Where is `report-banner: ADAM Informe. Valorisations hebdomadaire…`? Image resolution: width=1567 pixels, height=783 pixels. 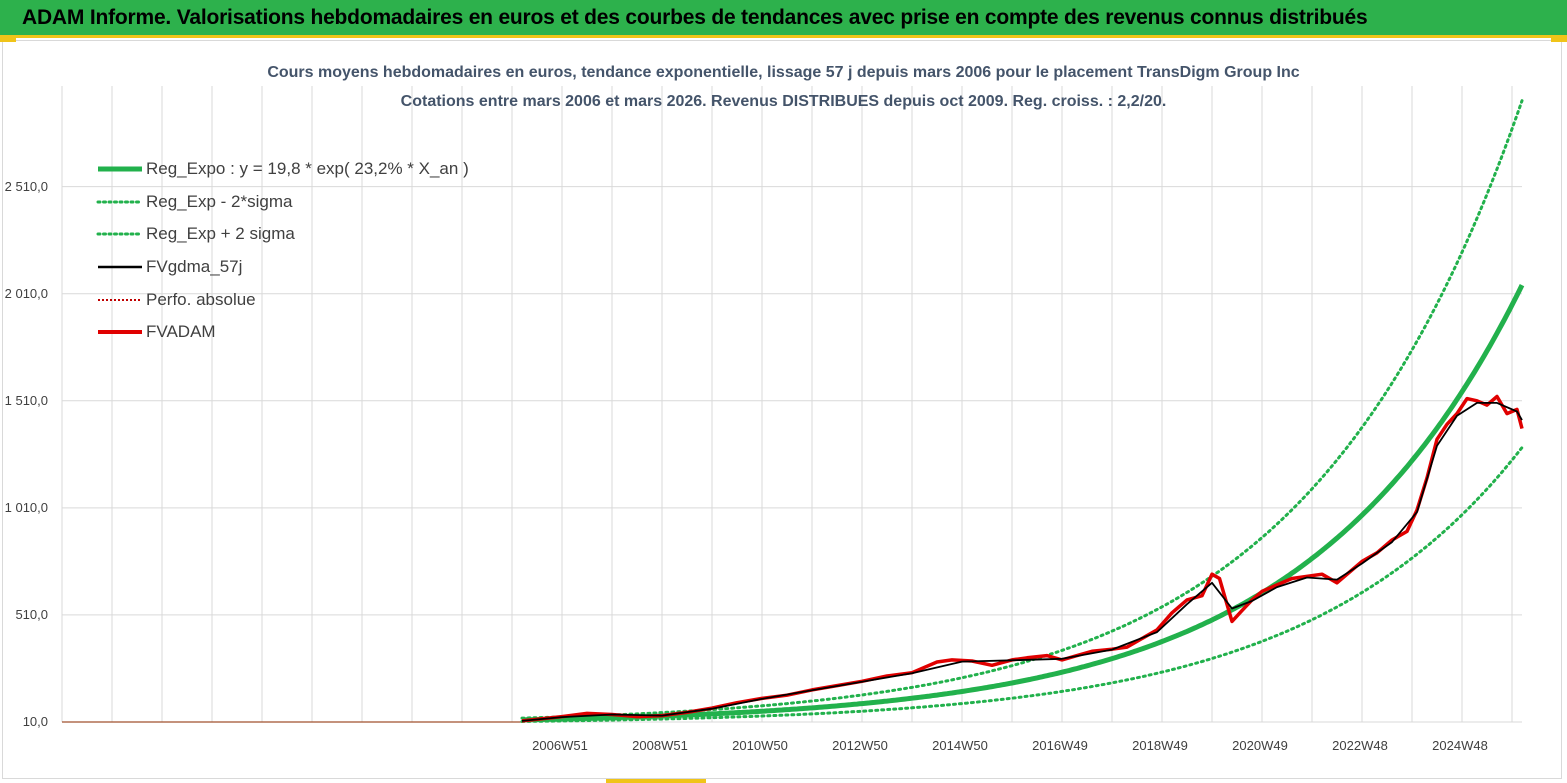 report-banner: ADAM Informe. Valorisations hebdomadaire… is located at coordinates (783, 19).